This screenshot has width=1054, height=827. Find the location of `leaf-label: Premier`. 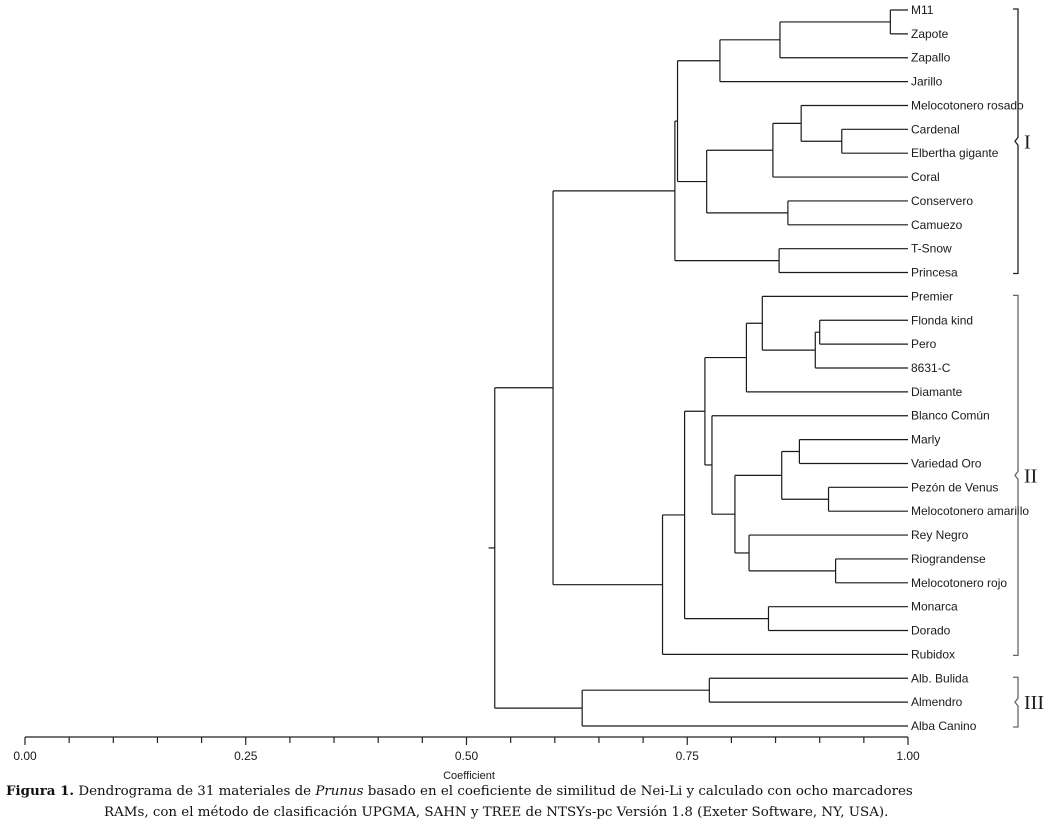

leaf-label: Premier is located at coordinates (932, 296).